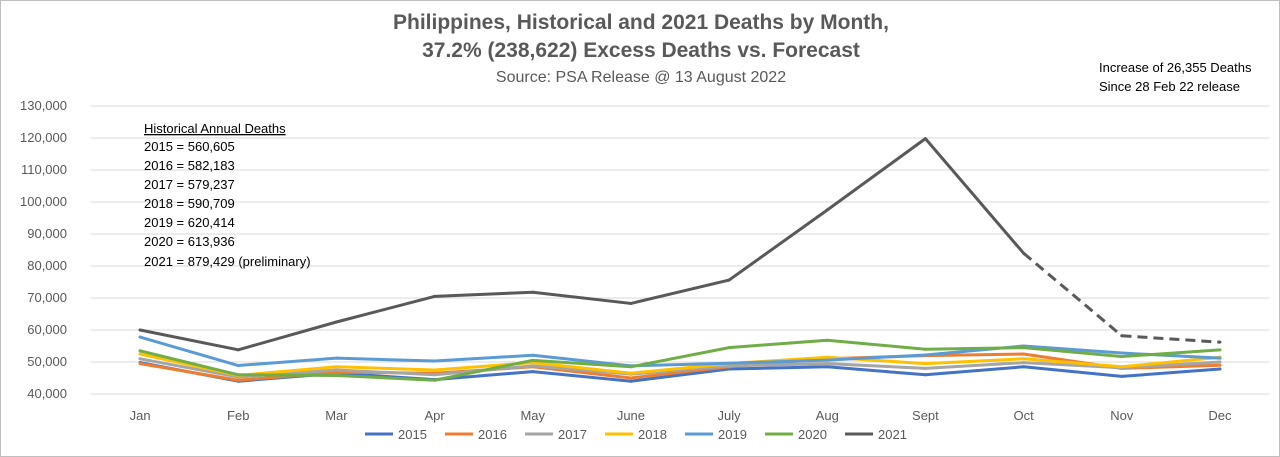 Image resolution: width=1280 pixels, height=457 pixels. What do you see at coordinates (641, 77) in the screenshot?
I see `chart-subtitle: Source: PSA Release @ 13 August 2022` at bounding box center [641, 77].